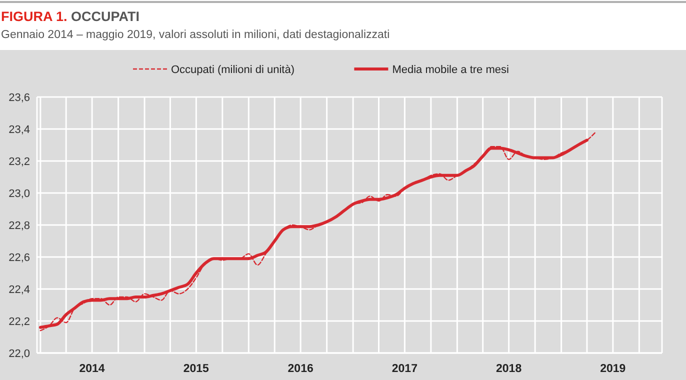 Image resolution: width=686 pixels, height=380 pixels. What do you see at coordinates (509, 369) in the screenshot?
I see `x-tick-label: 2018` at bounding box center [509, 369].